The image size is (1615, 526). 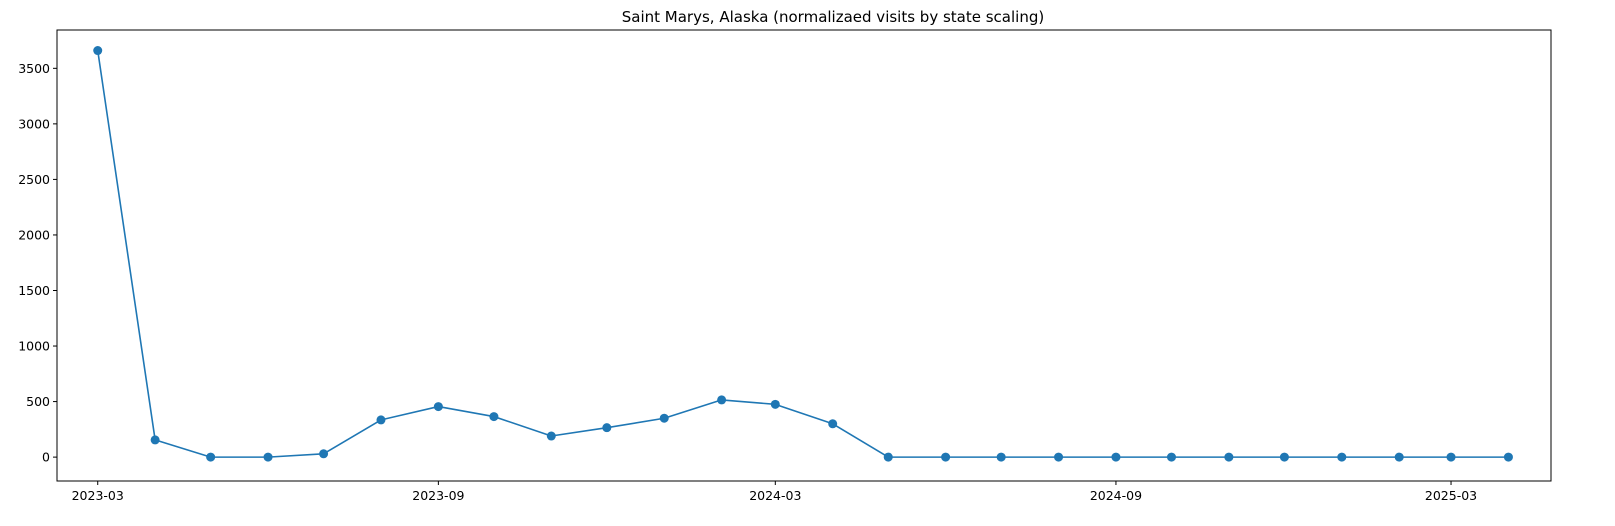 What do you see at coordinates (438, 495) in the screenshot?
I see `x-tick-label: 2023-09` at bounding box center [438, 495].